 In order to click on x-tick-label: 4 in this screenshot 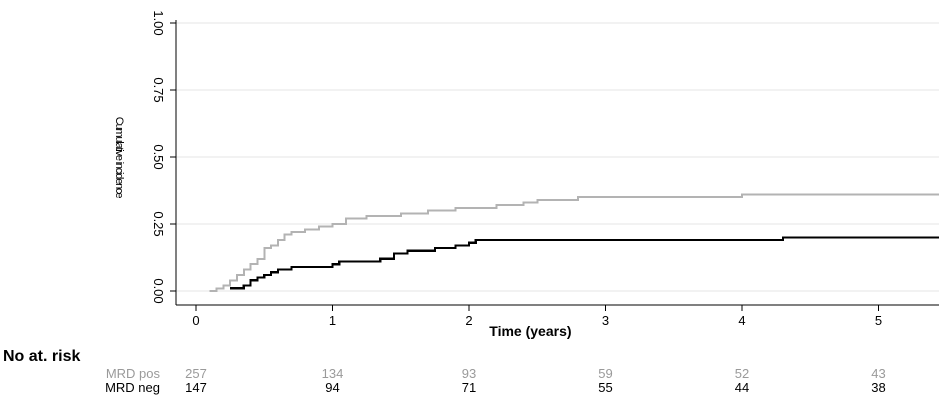, I will do `click(741, 320)`.